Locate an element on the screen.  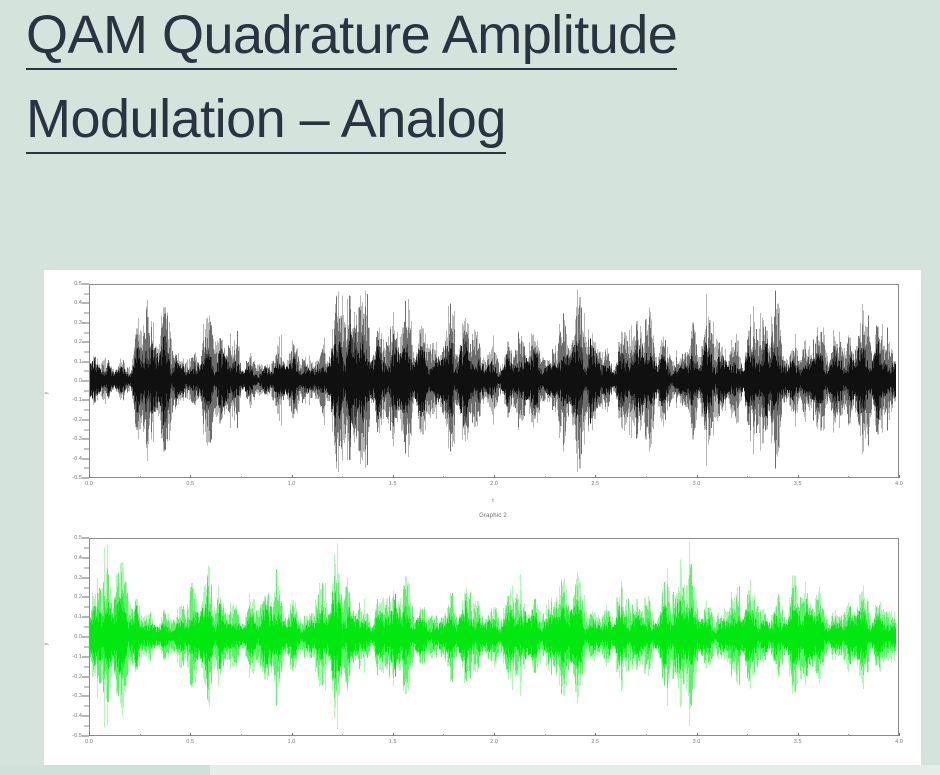
figure-caption: Graphic 2 is located at coordinates (493, 516).